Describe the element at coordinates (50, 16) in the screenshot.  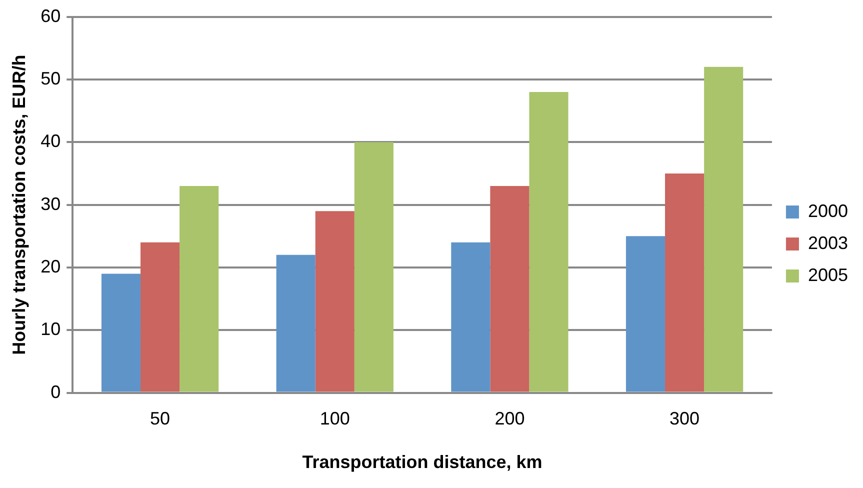
I see `y-tick-label: 60` at that location.